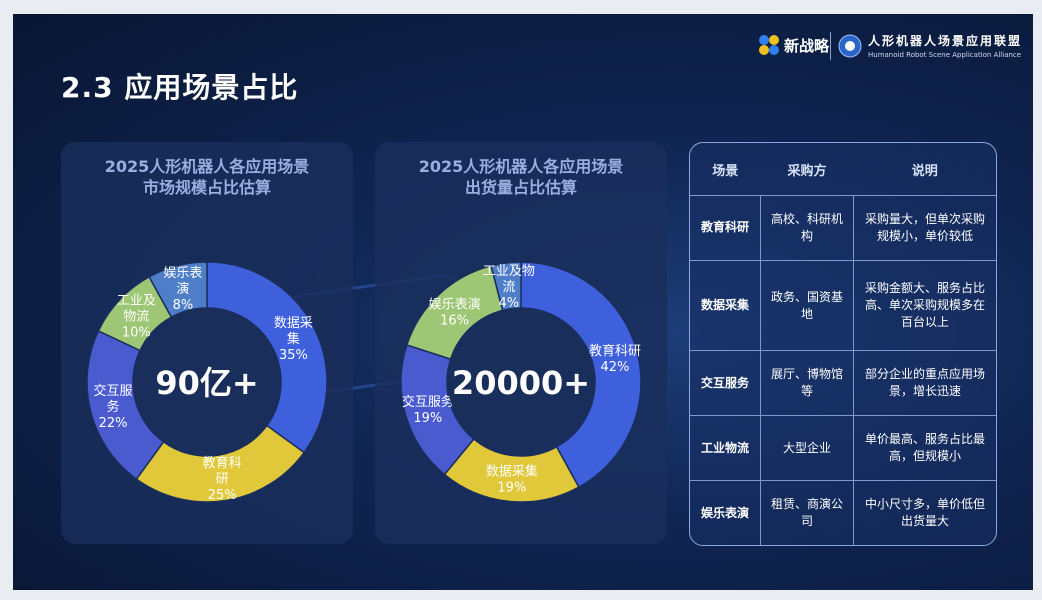 The image size is (1042, 600). I want to click on chart-title: 2025人形机器人各应用场景 市场规模占比估算, so click(207, 177).